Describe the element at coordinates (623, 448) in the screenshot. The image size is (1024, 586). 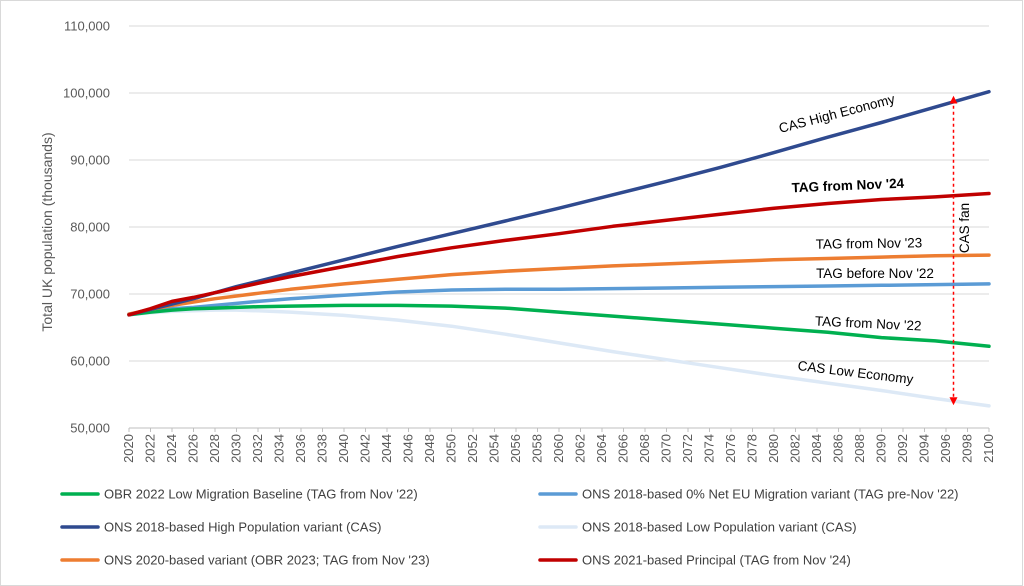
I see `x-tick-label: 2066` at that location.